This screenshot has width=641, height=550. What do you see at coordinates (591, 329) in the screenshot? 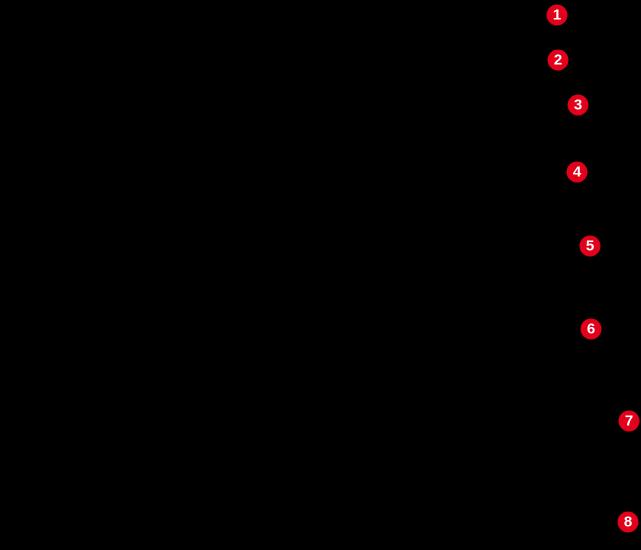
I see `annotation-marker-badge-6: 6` at bounding box center [591, 329].